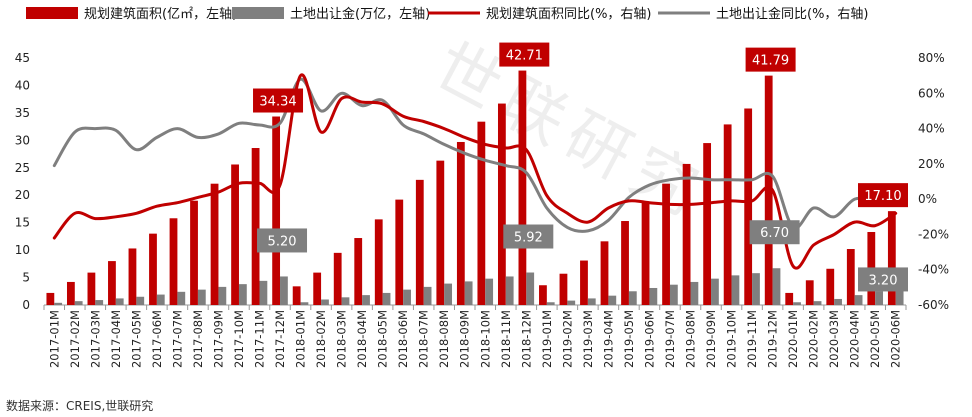 Image resolution: width=972 pixels, height=417 pixels. I want to click on x-tick-label: 2020-02M, so click(814, 339).